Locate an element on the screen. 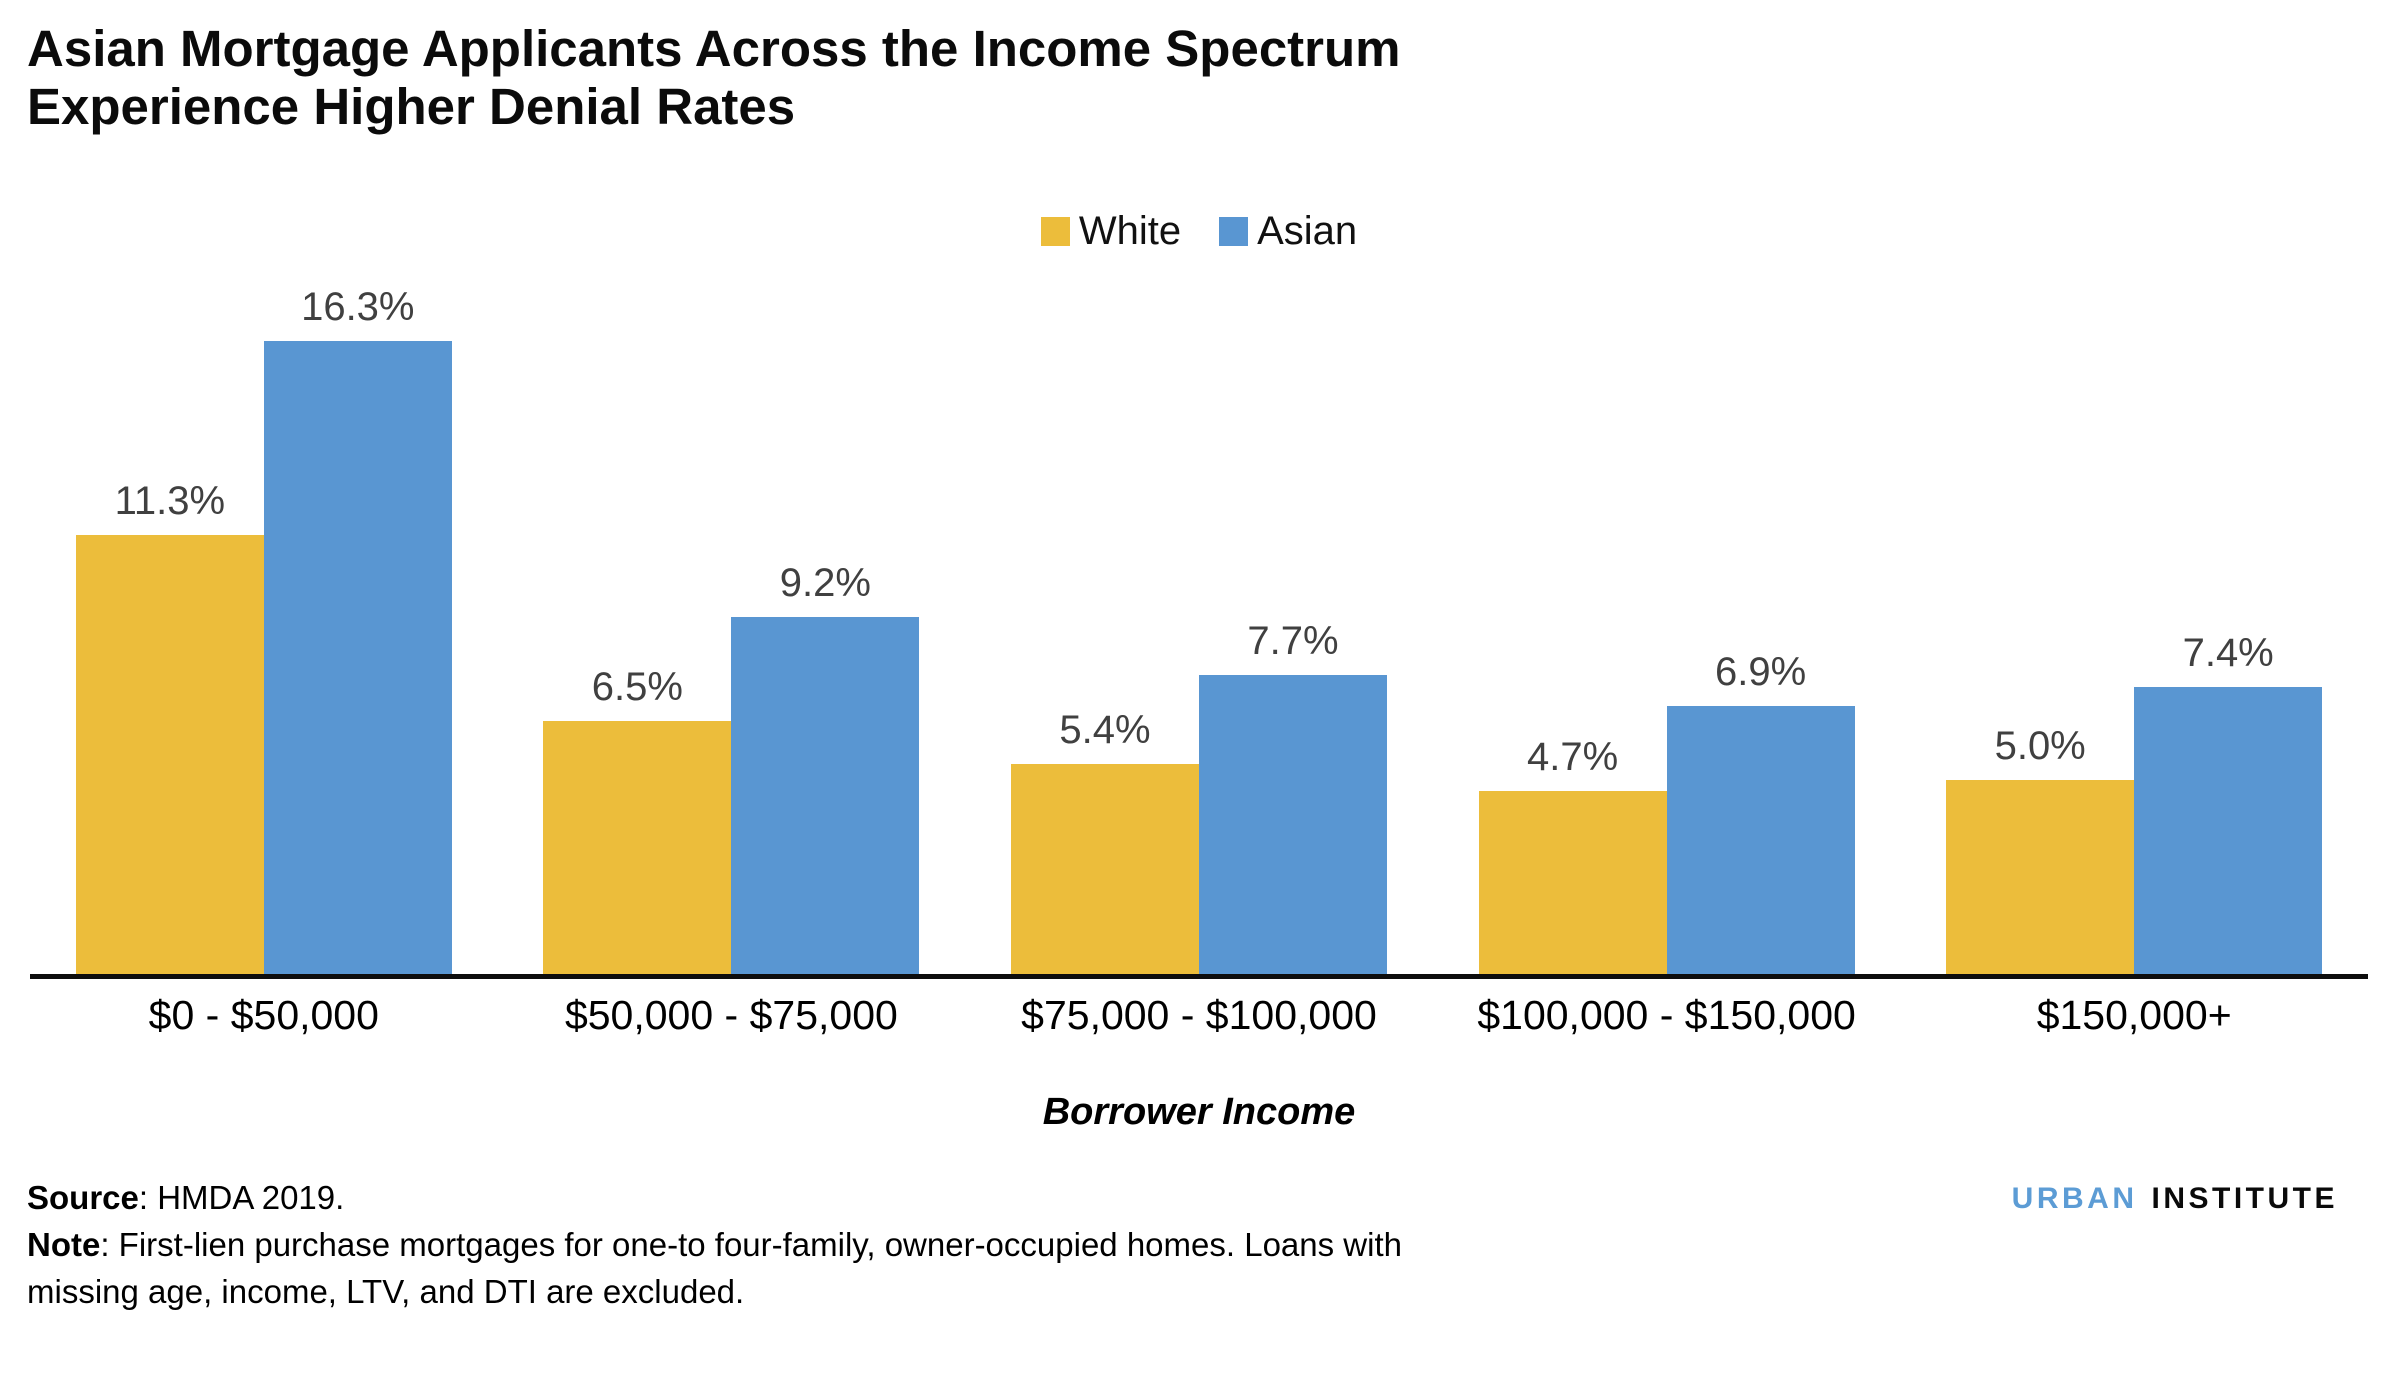 The width and height of the screenshot is (2395, 1387). x-axis-line is located at coordinates (1199, 976).